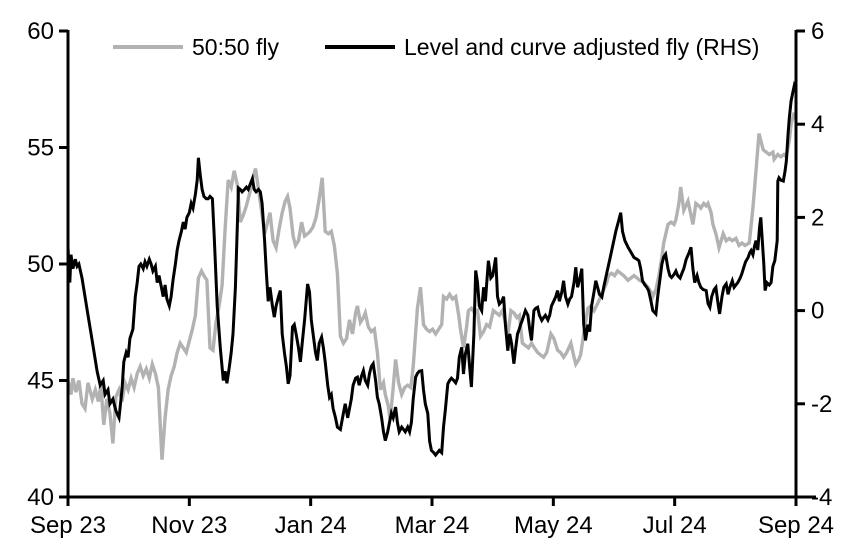 This screenshot has width=852, height=551. What do you see at coordinates (817, 217) in the screenshot?
I see `right-axis-tick-label: 2` at bounding box center [817, 217].